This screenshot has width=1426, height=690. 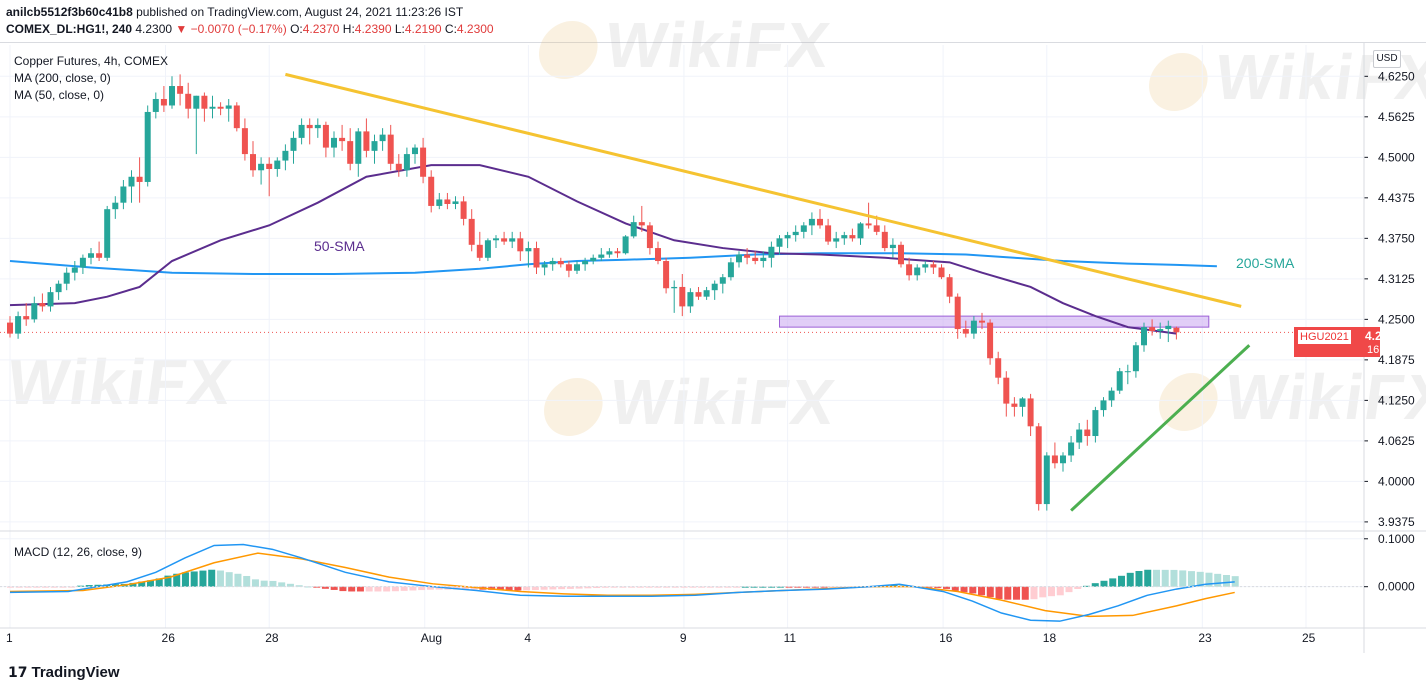 What do you see at coordinates (18, 672) in the screenshot?
I see `tradingview-logo-icon: 𝟭𝟳` at bounding box center [18, 672].